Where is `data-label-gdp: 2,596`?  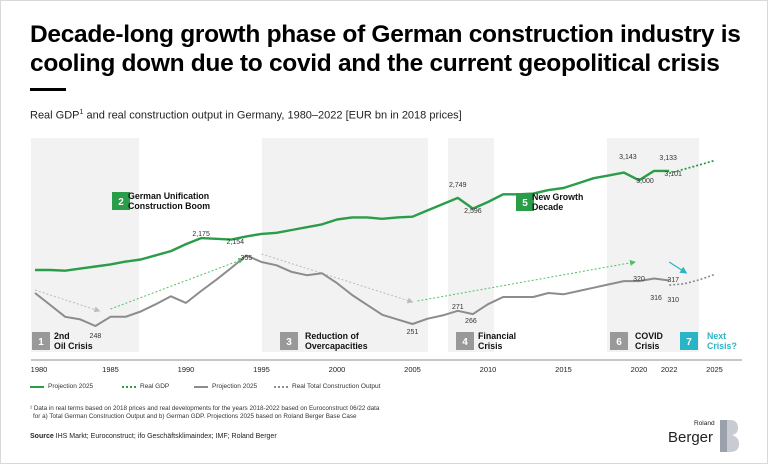 data-label-gdp: 2,596 is located at coordinates (473, 211).